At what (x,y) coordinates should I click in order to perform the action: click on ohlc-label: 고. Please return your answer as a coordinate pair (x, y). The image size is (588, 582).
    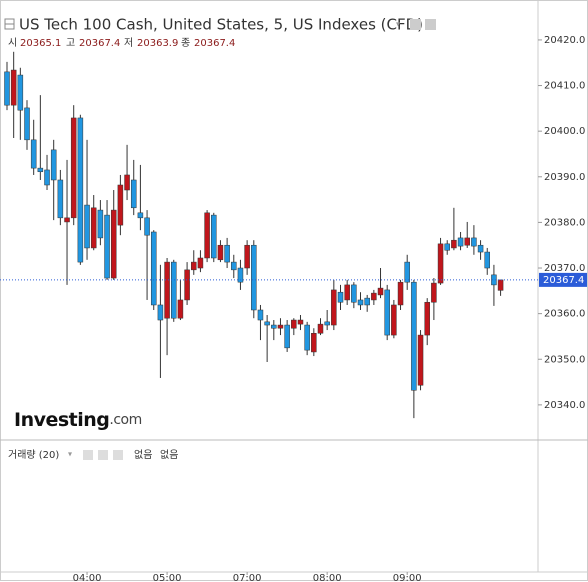
    Looking at the image, I should click on (70, 43).